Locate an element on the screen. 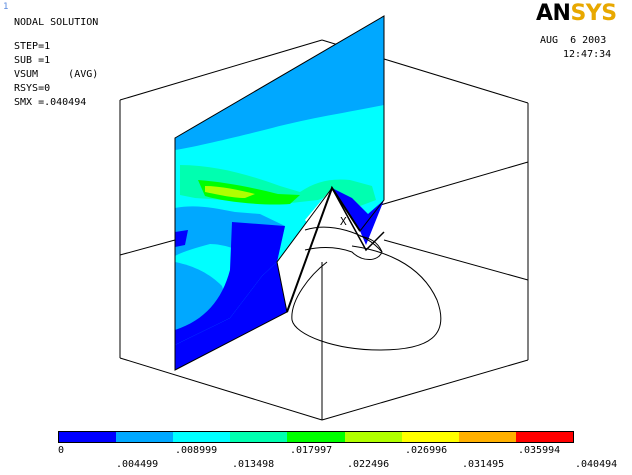  legend-label: 0 is located at coordinates (61, 450).